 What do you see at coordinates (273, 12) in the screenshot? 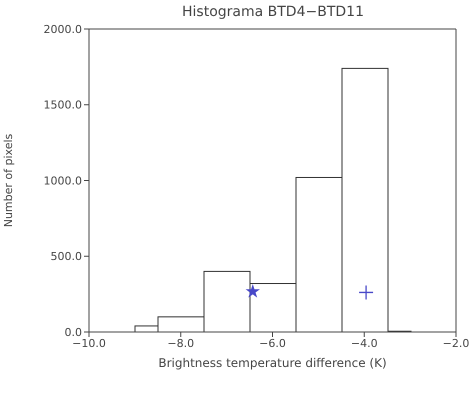
I see `chart-title: Histograma BTD4−BTD11` at bounding box center [273, 12].